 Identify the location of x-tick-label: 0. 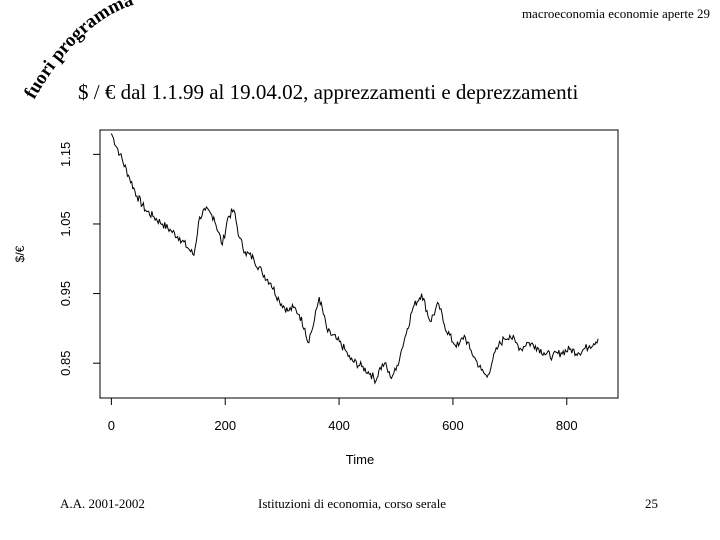
(111, 425).